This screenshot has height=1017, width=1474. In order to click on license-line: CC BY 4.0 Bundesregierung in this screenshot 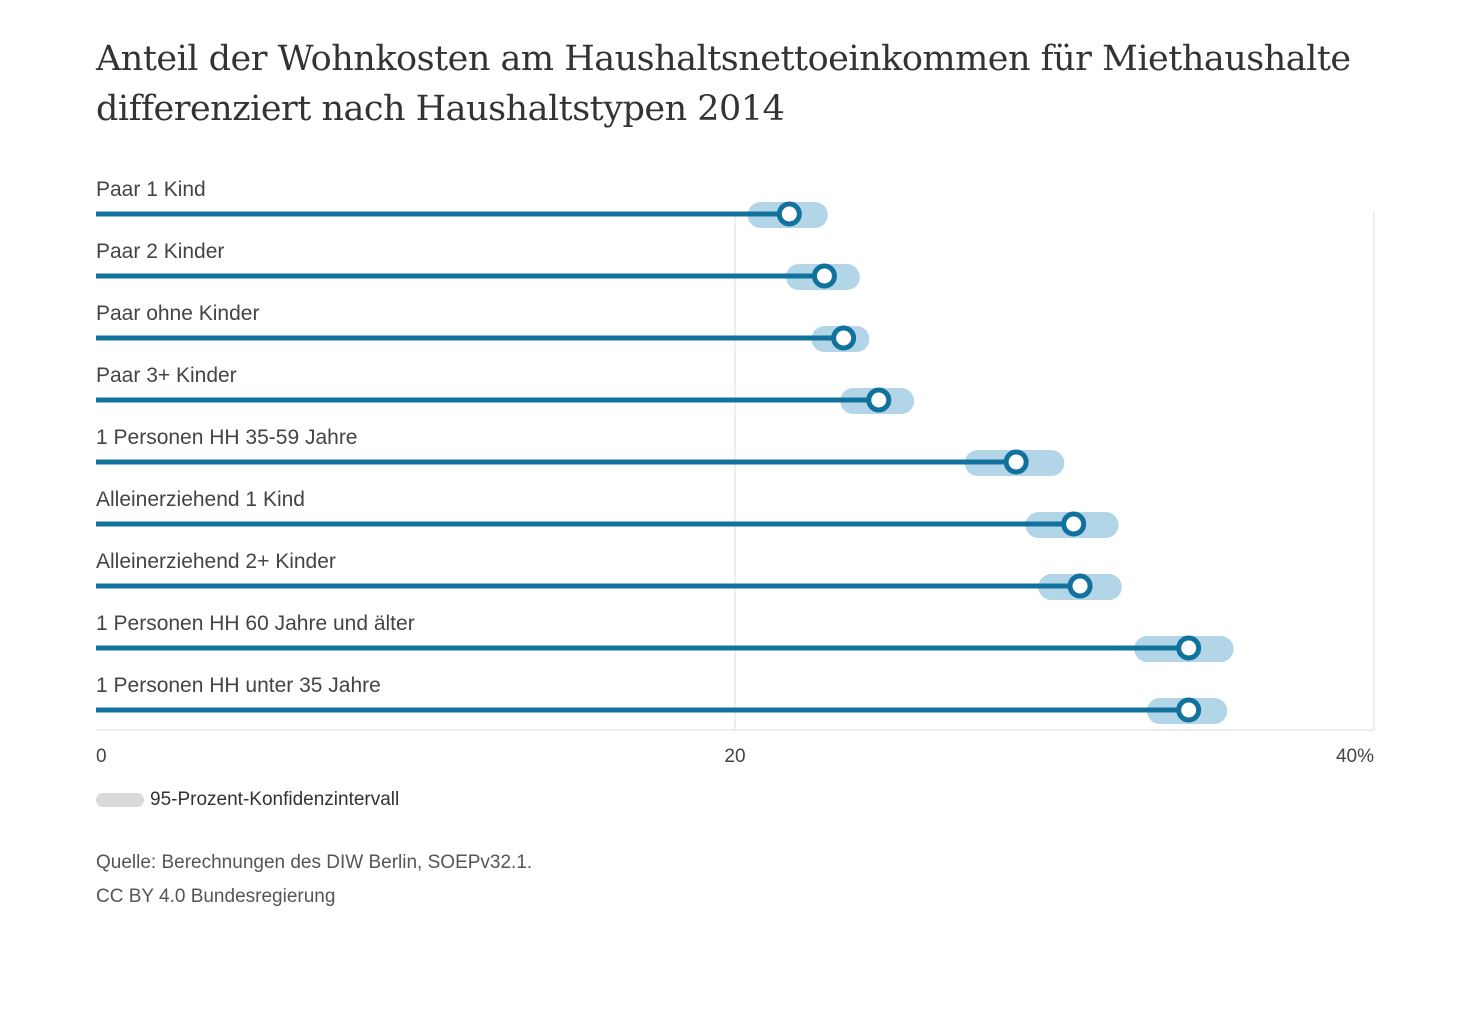, I will do `click(216, 896)`.